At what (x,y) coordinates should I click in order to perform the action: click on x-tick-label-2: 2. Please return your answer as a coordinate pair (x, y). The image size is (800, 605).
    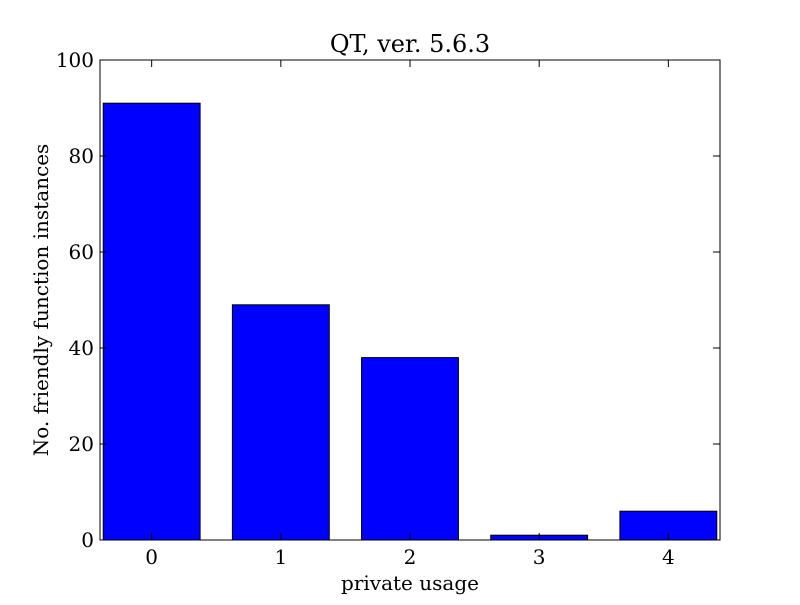
    Looking at the image, I should click on (410, 557).